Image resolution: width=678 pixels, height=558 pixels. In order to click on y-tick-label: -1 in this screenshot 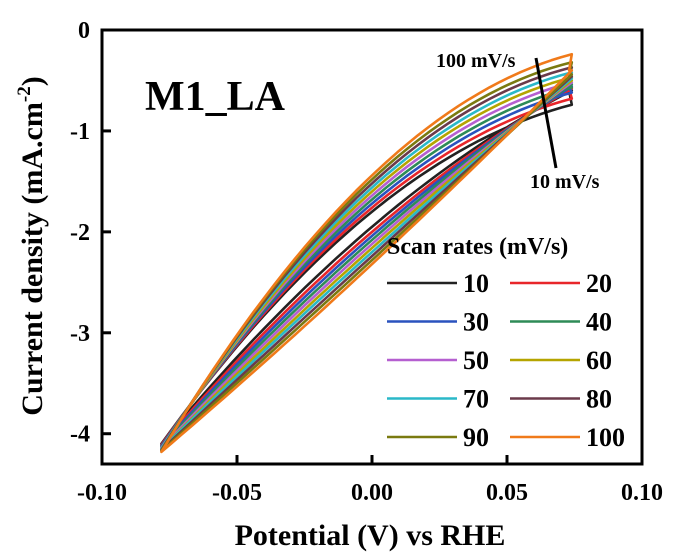, I will do `click(80, 132)`.